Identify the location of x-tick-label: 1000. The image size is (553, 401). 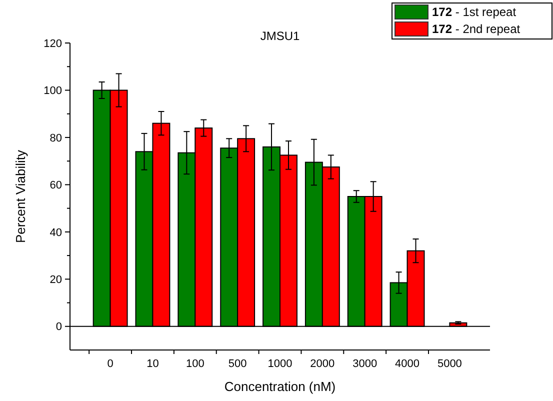
(280, 364).